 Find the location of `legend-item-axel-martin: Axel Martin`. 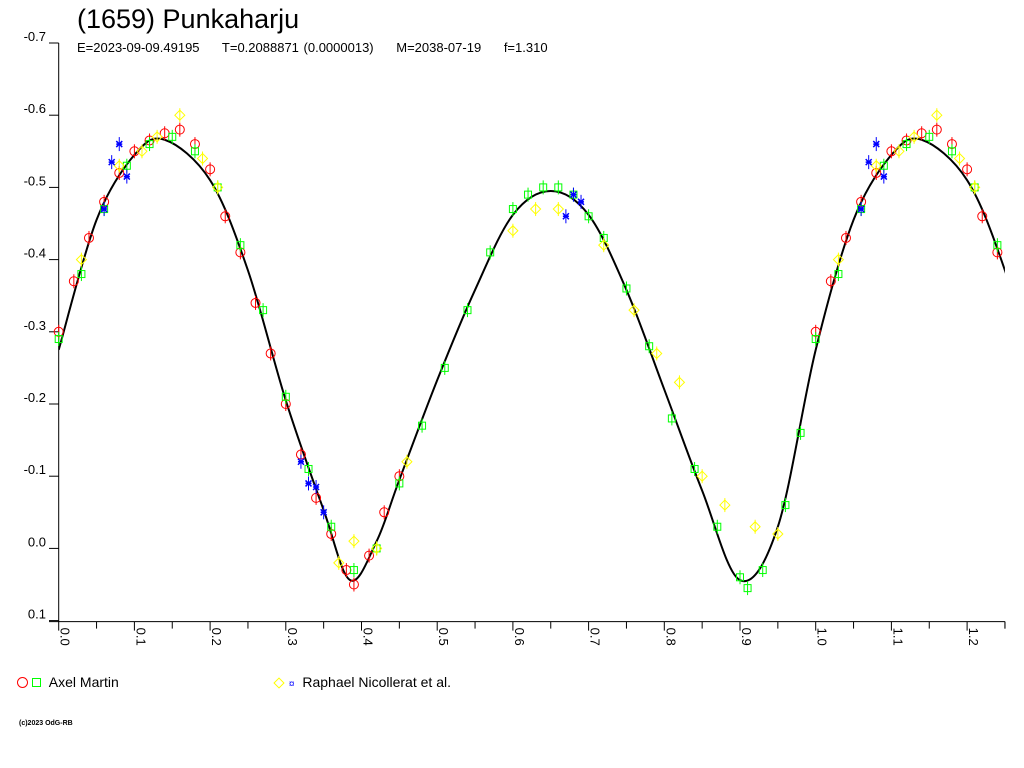

legend-item-axel-martin: Axel Martin is located at coordinates (68, 682).